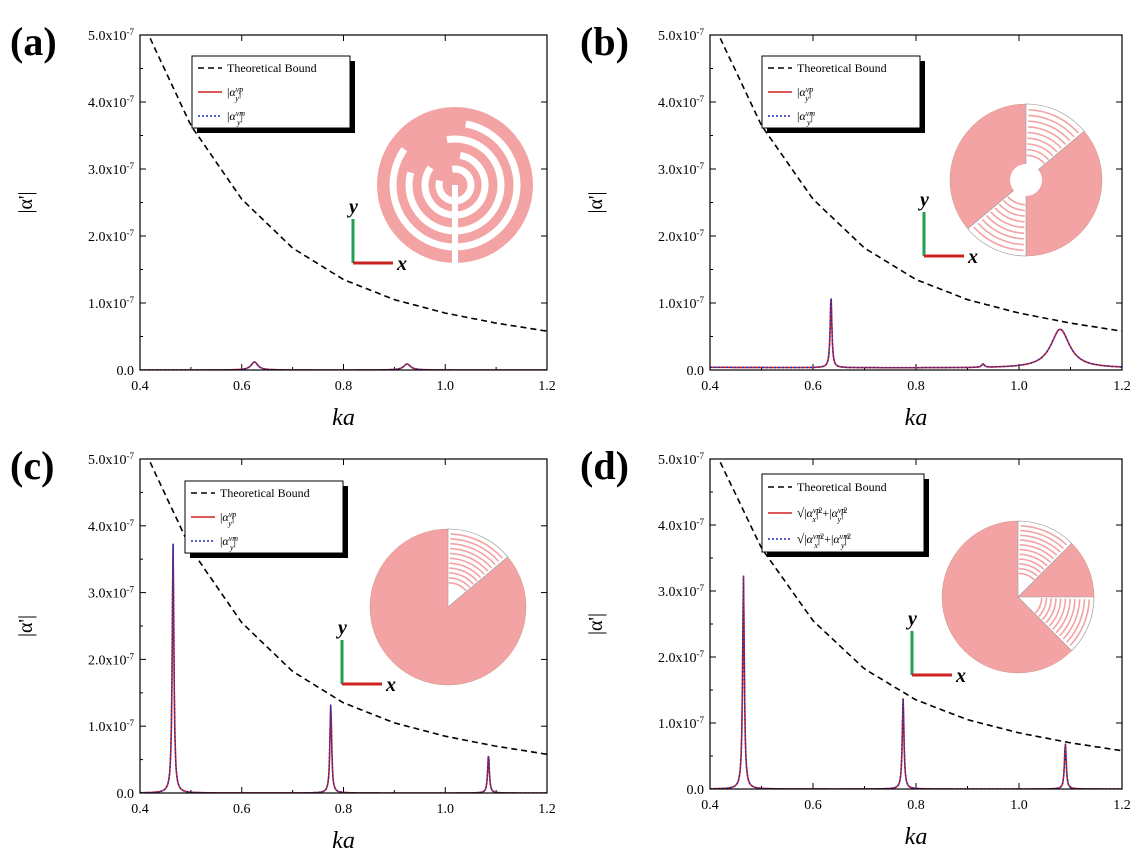 The image size is (1140, 859). I want to click on pattern-ring-slot, so click(455, 185).